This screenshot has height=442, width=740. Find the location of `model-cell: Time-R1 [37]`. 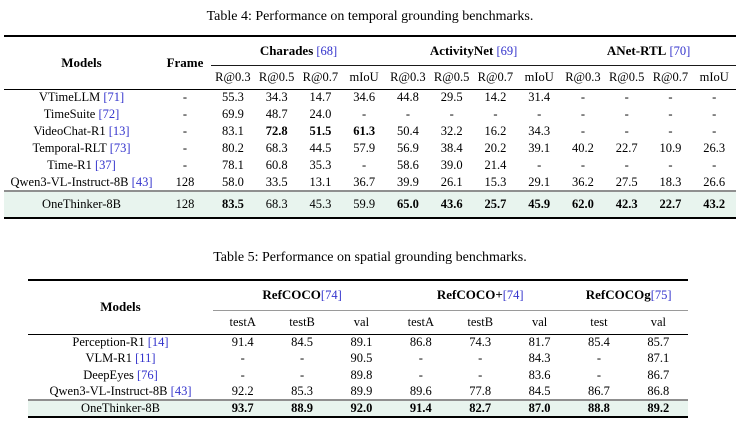

model-cell: Time-R1 [37] is located at coordinates (81, 165).